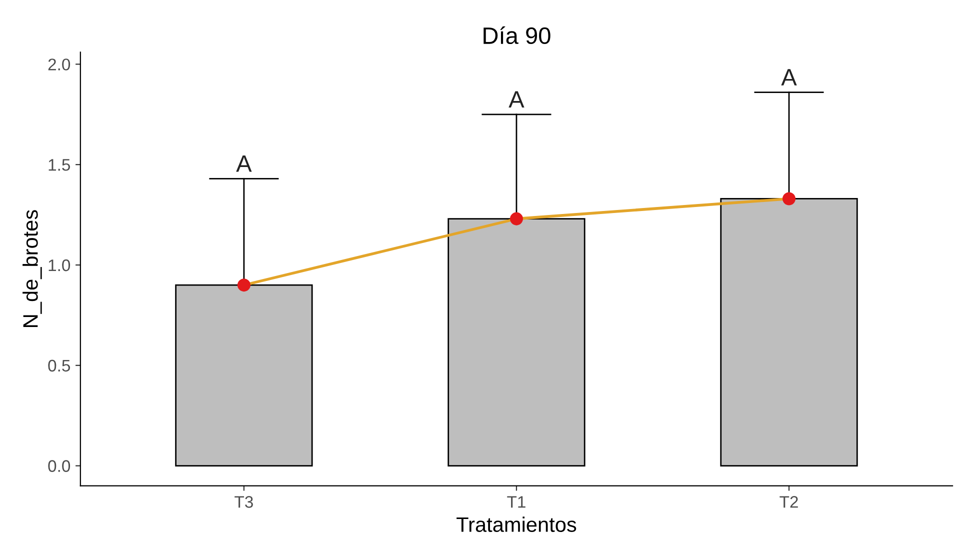 The width and height of the screenshot is (969, 549). I want to click on x-tick-label: T3, so click(243, 502).